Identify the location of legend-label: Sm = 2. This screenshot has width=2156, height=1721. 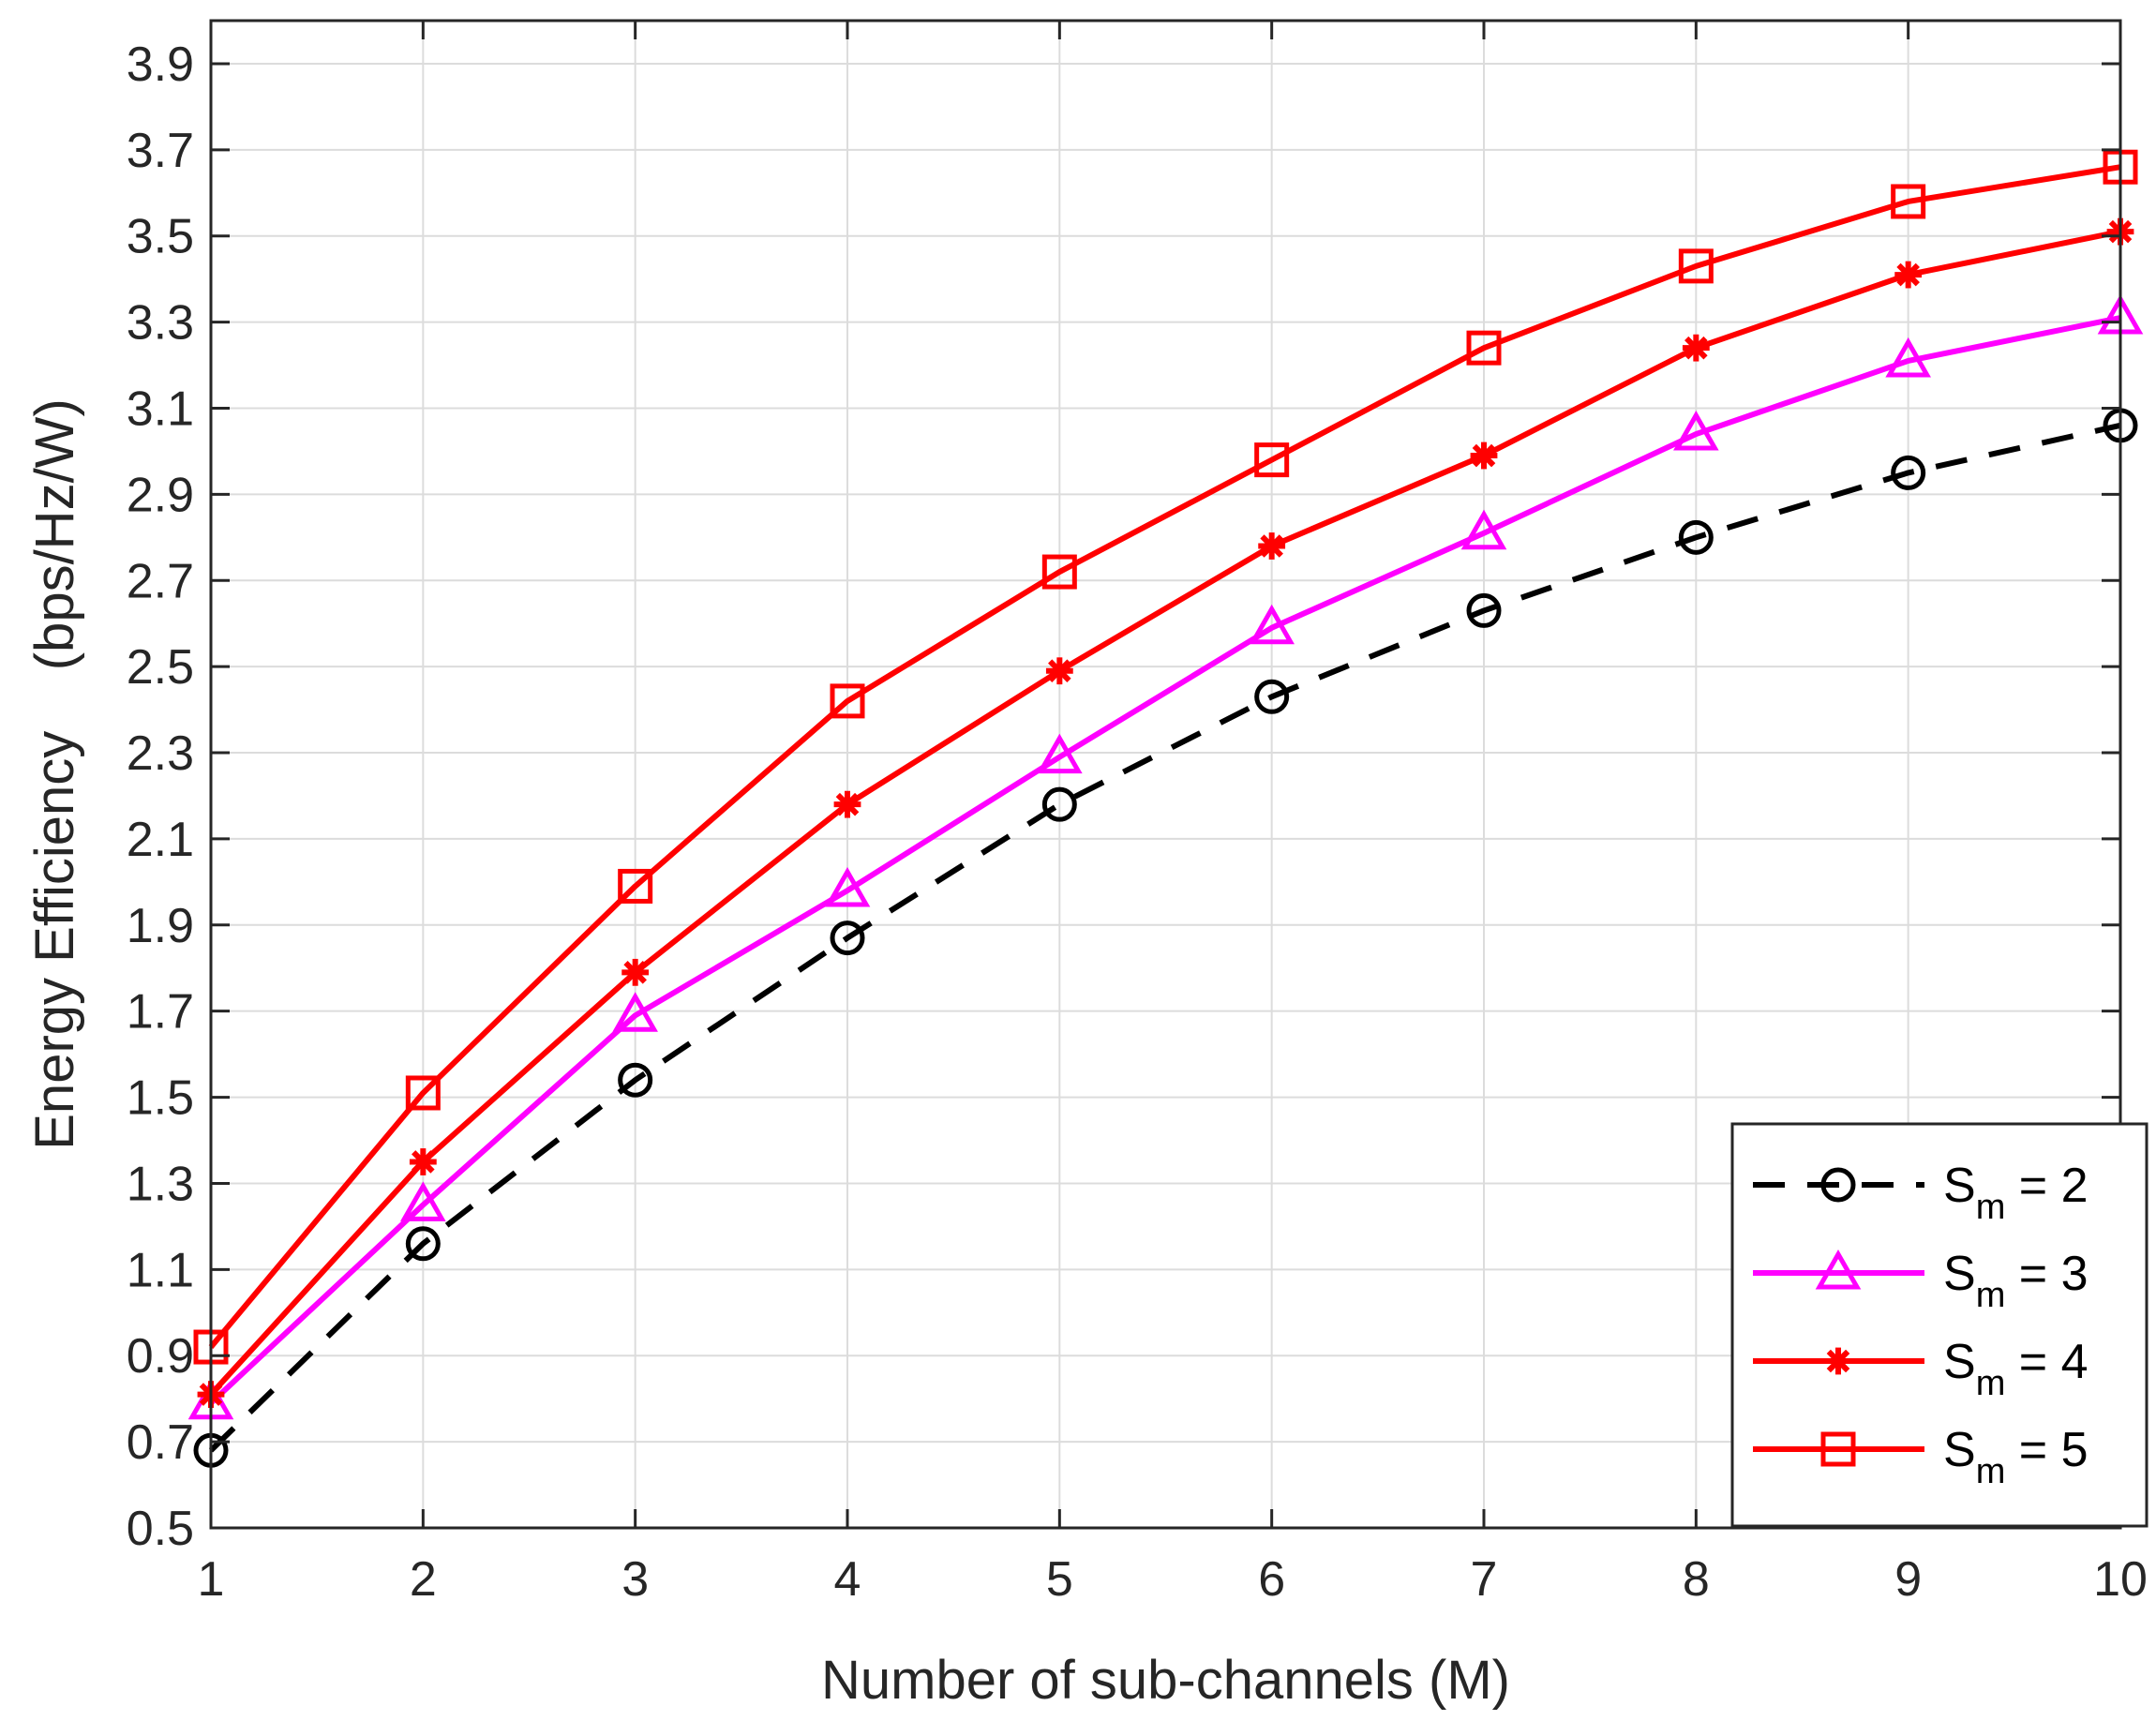
(2016, 1193).